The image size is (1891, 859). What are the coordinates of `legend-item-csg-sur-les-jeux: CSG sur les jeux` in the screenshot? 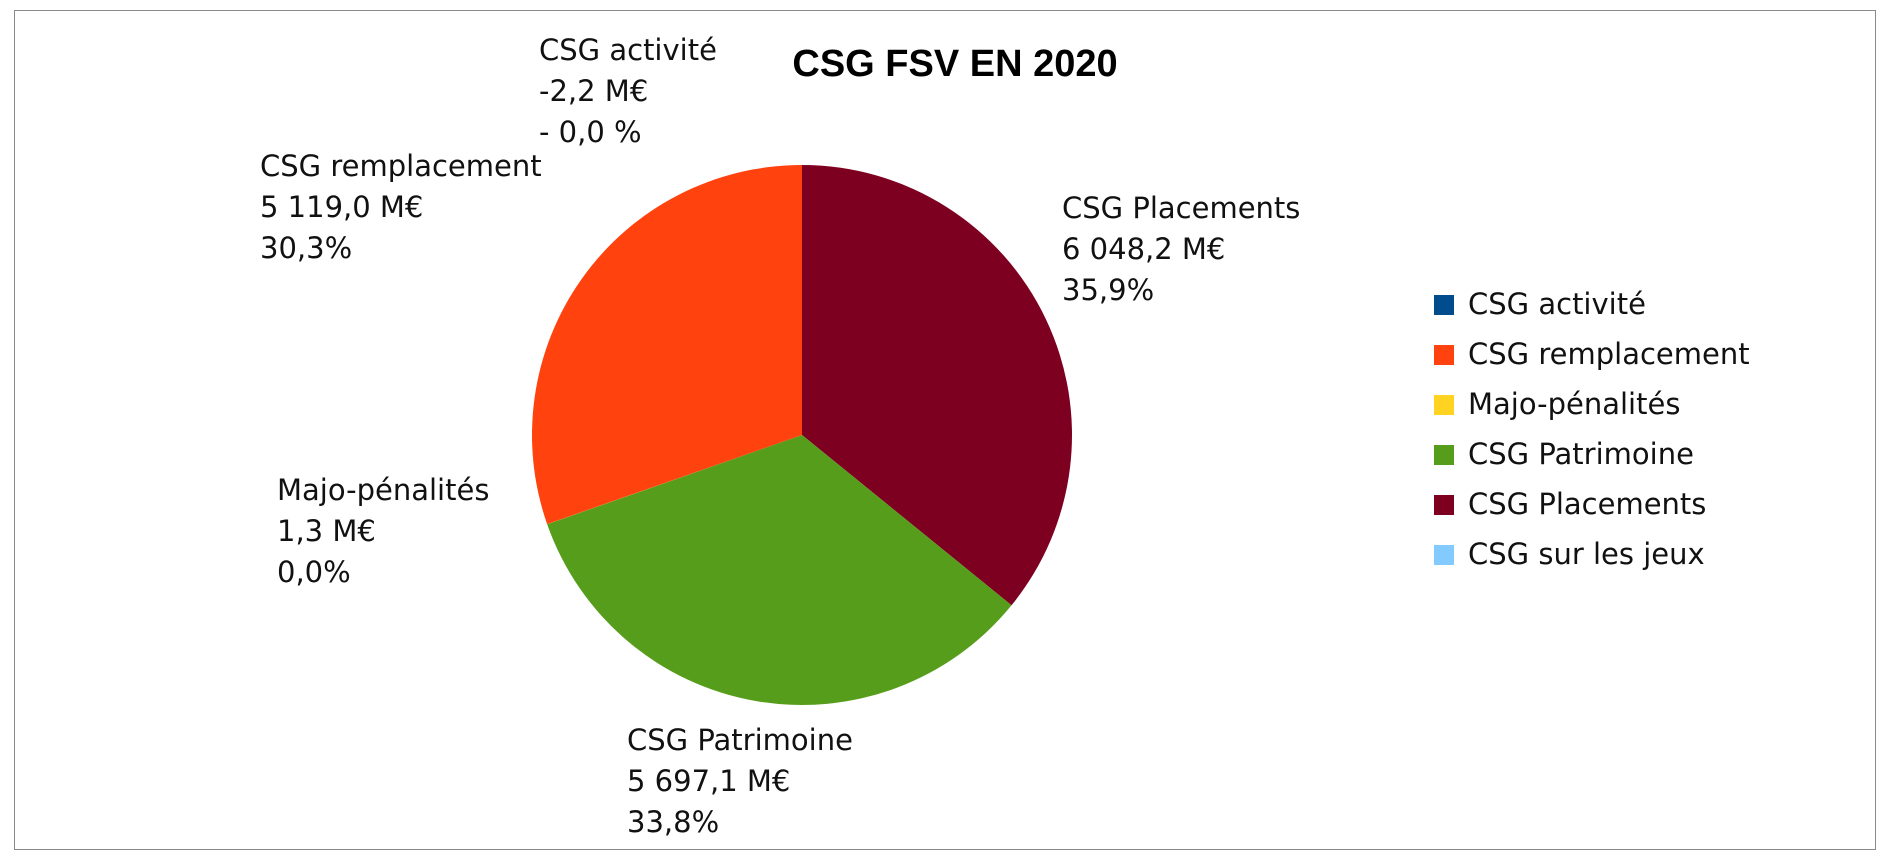 It's located at (1569, 554).